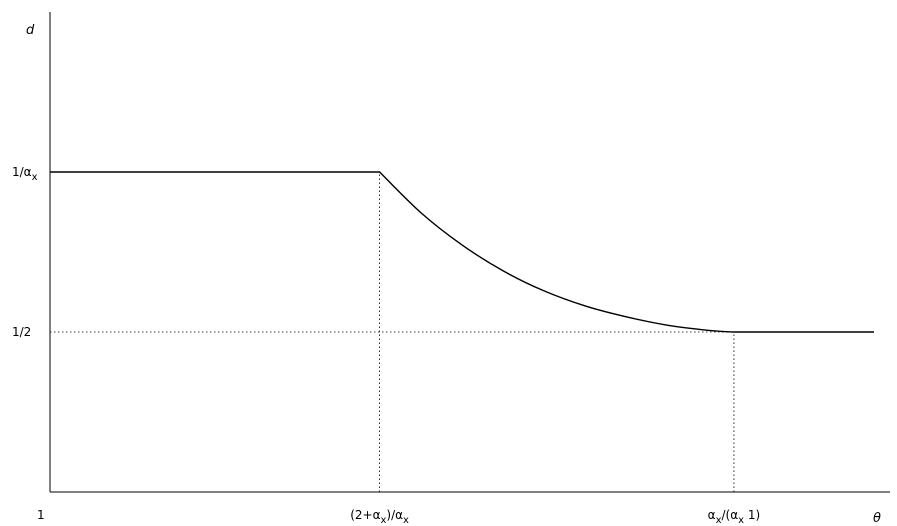  What do you see at coordinates (734, 517) in the screenshot?
I see `x-tick-label-2: αx/(αx 1)` at bounding box center [734, 517].